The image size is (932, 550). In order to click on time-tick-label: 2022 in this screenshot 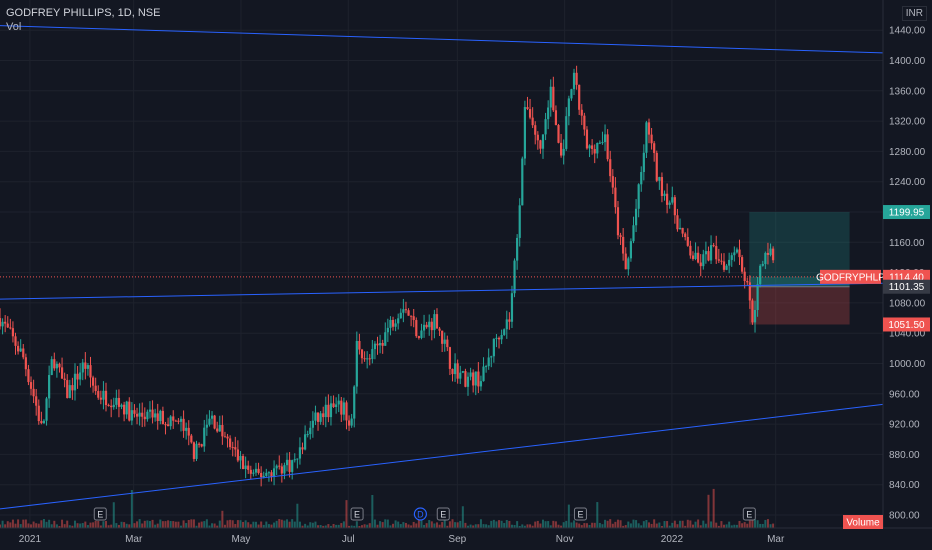, I will do `click(672, 539)`.